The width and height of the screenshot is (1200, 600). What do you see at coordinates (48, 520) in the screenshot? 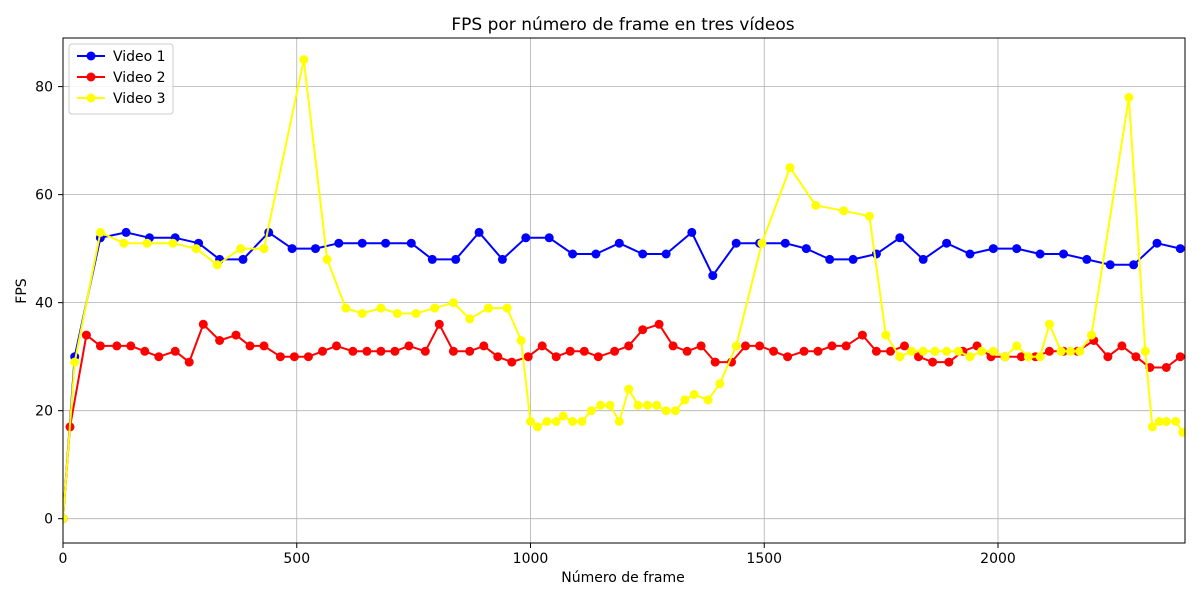
I see `y-tick-label: 0` at bounding box center [48, 520].